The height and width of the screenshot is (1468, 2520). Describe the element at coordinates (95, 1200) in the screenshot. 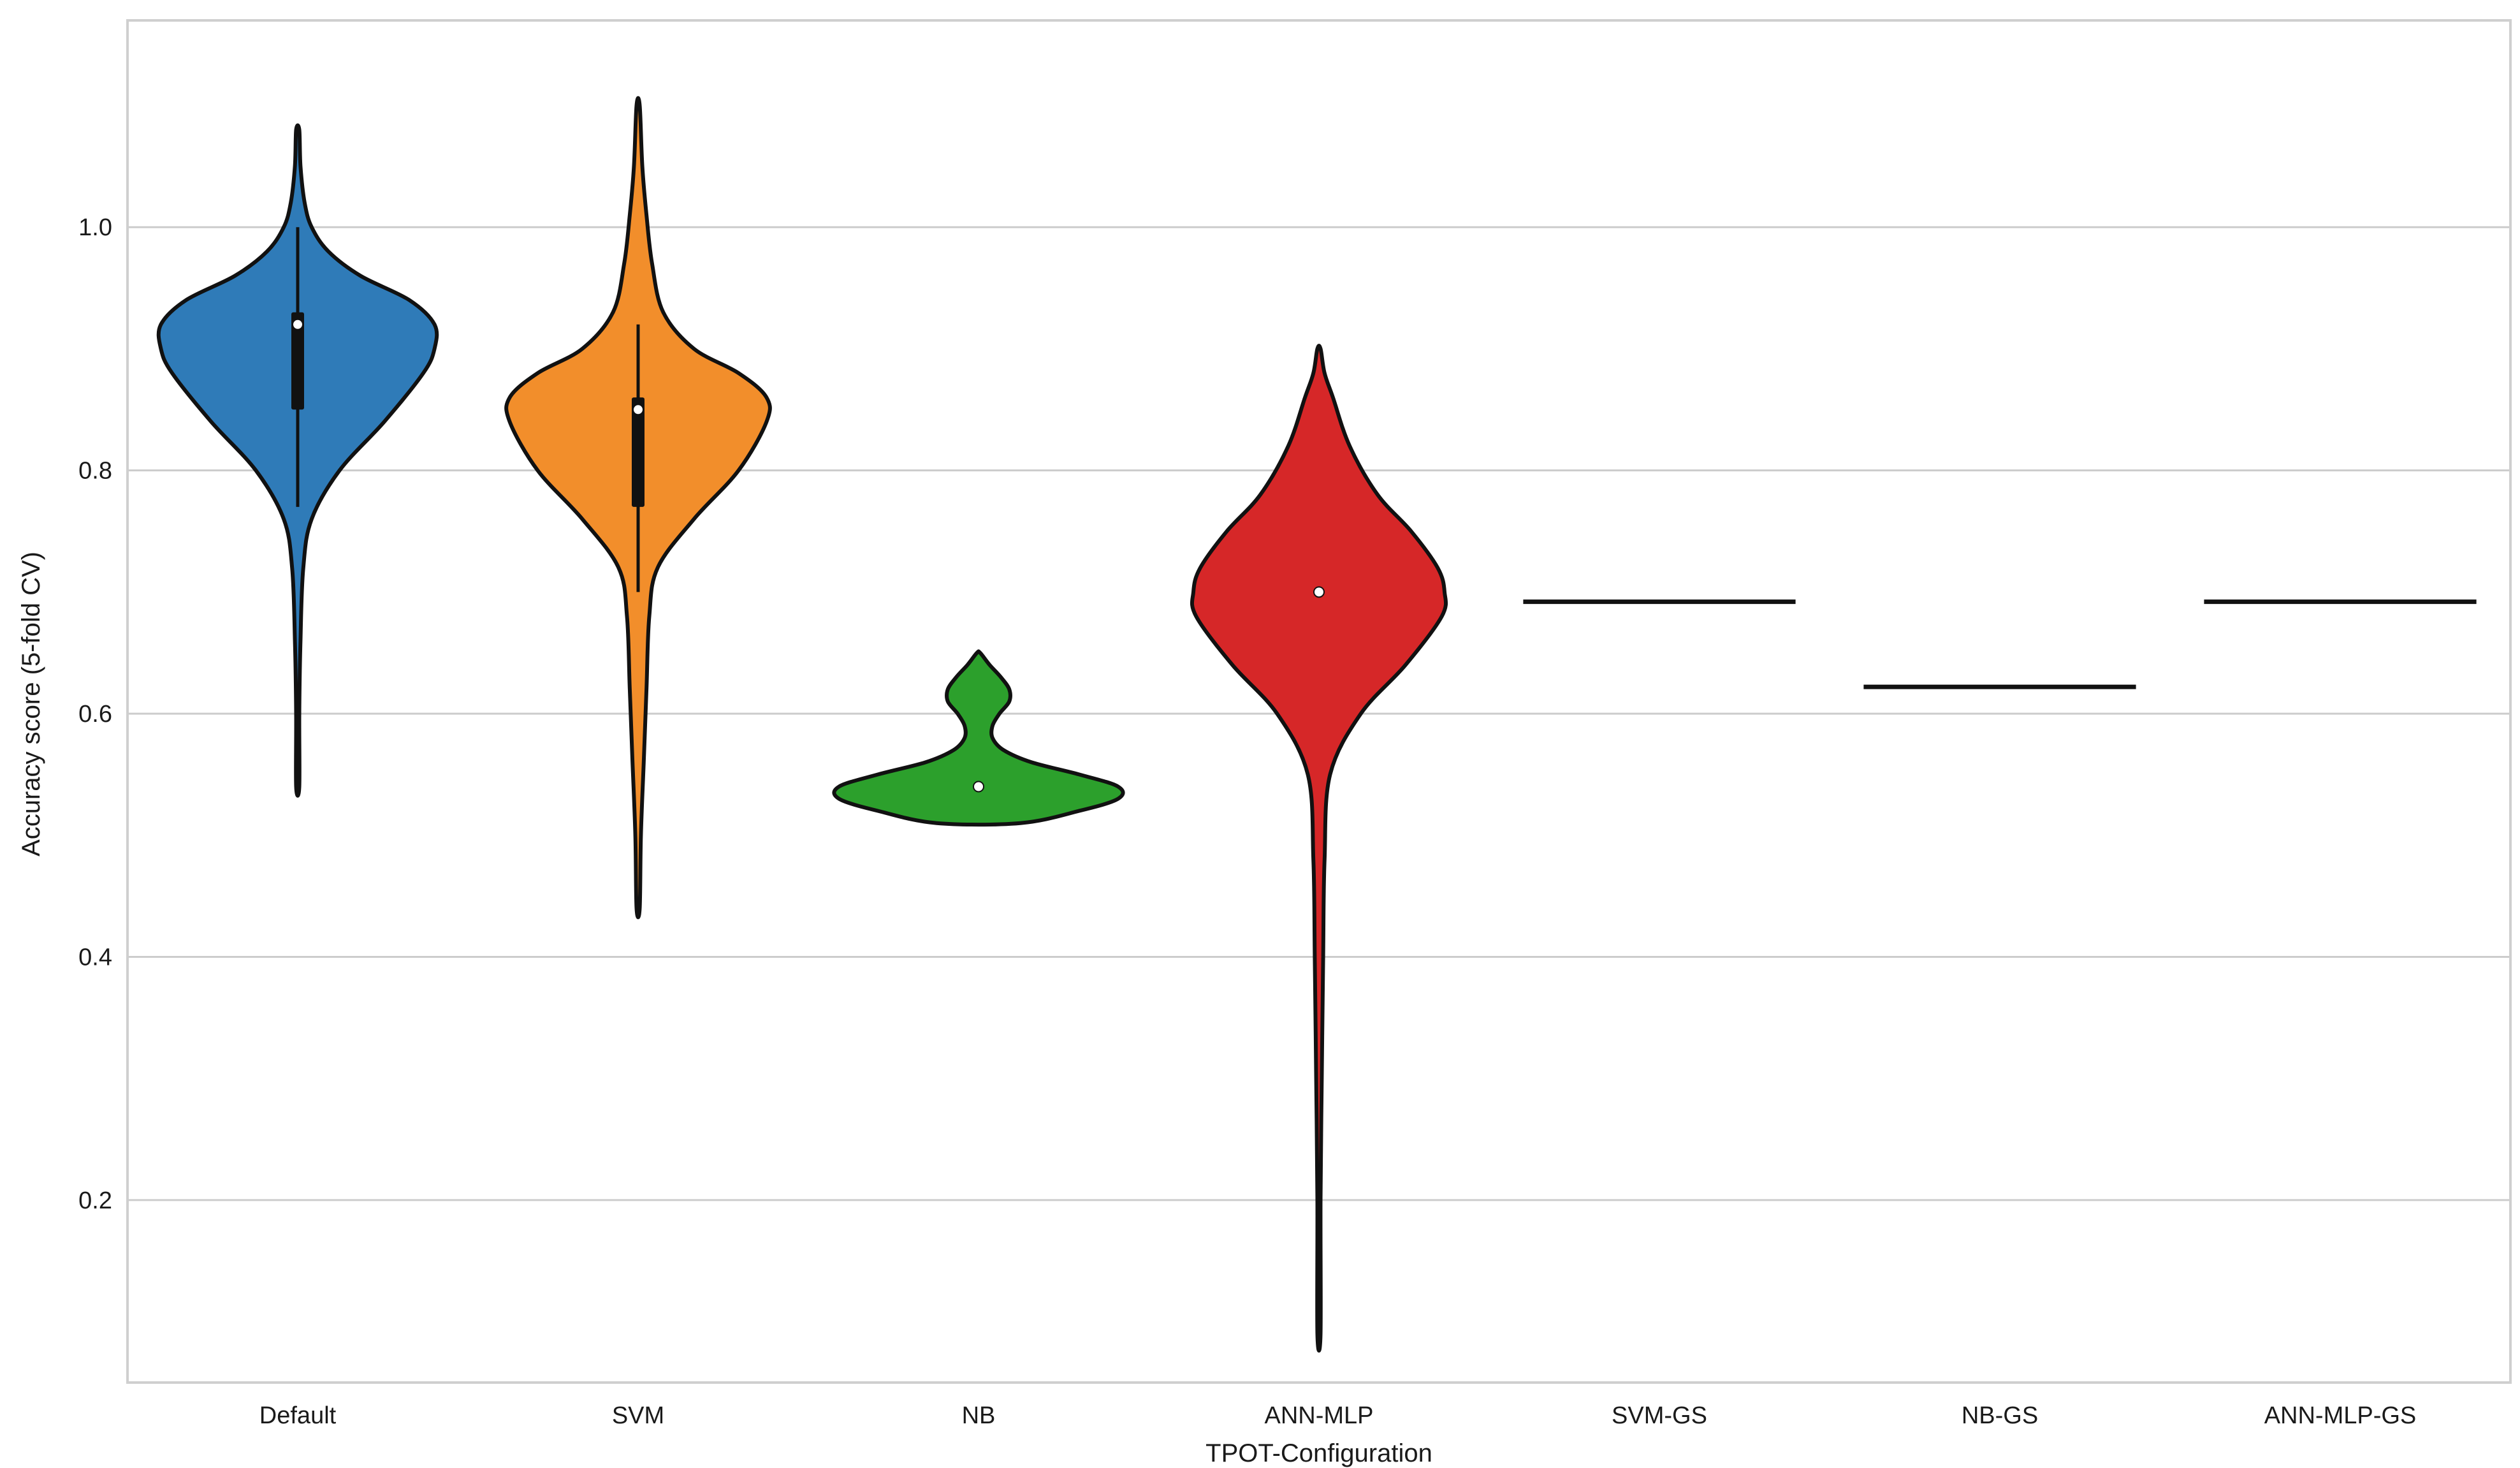

I see `y-tick-label: 0.2` at that location.